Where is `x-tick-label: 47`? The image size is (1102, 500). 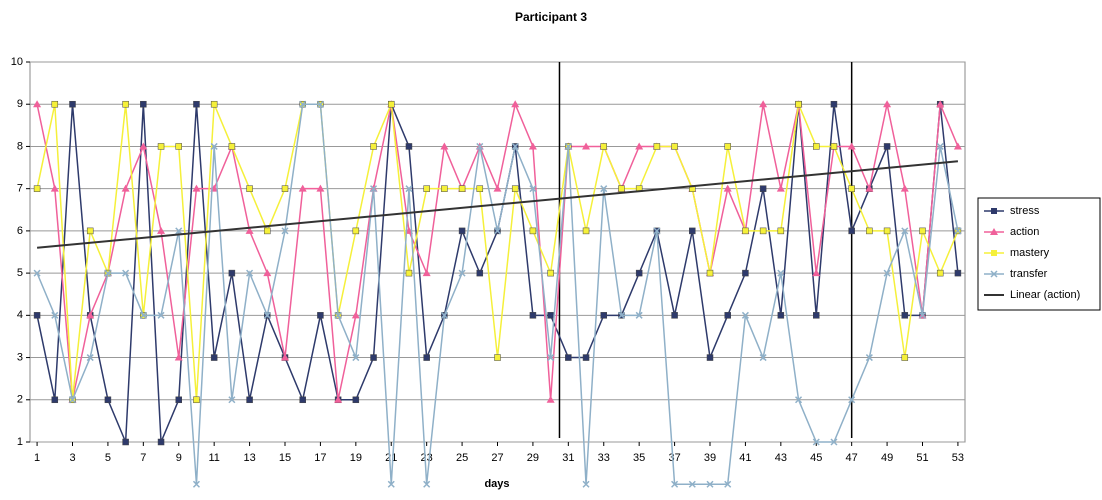
x-tick-label: 47 is located at coordinates (852, 458).